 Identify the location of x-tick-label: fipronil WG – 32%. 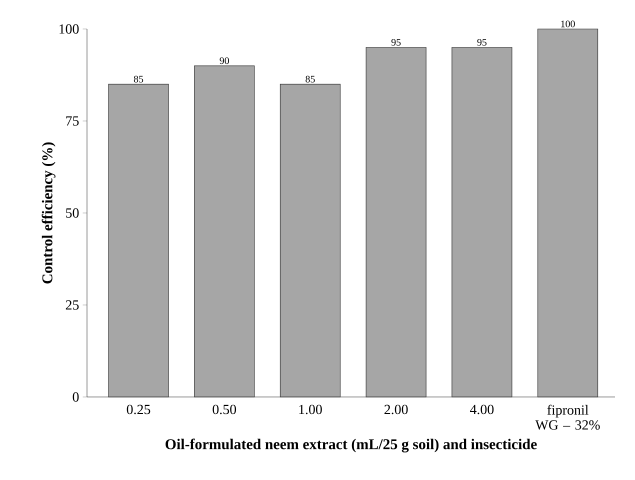
(567, 417).